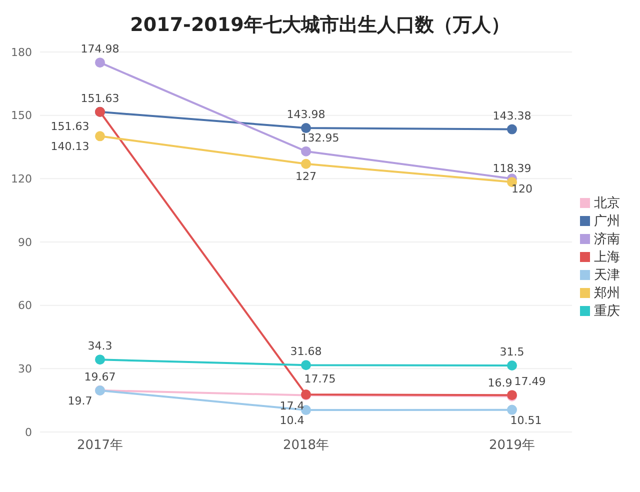 This screenshot has height=492, width=640. What do you see at coordinates (500, 383) in the screenshot?
I see `data-label: 16.9` at bounding box center [500, 383].